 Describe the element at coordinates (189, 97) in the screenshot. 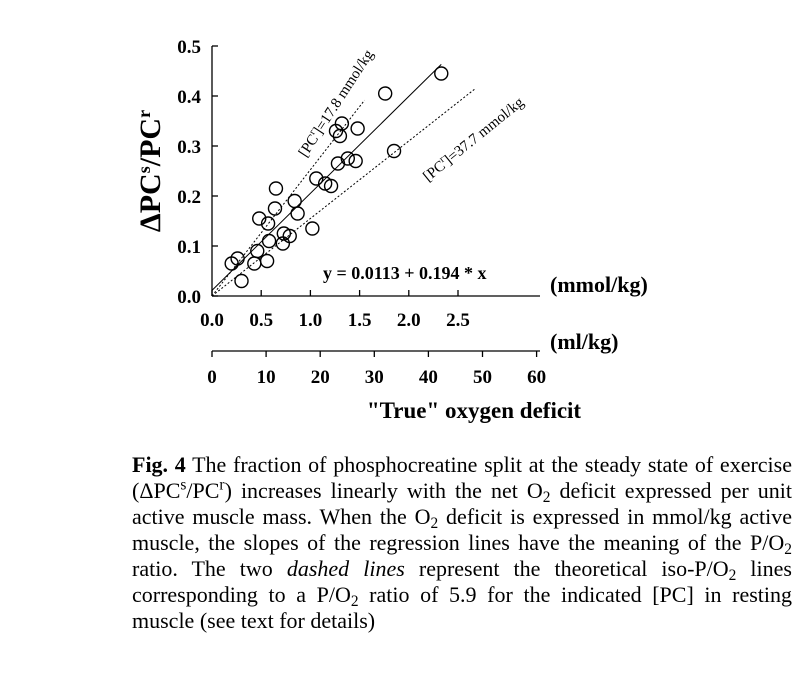

I see `y-tick-label: 0.4` at that location.